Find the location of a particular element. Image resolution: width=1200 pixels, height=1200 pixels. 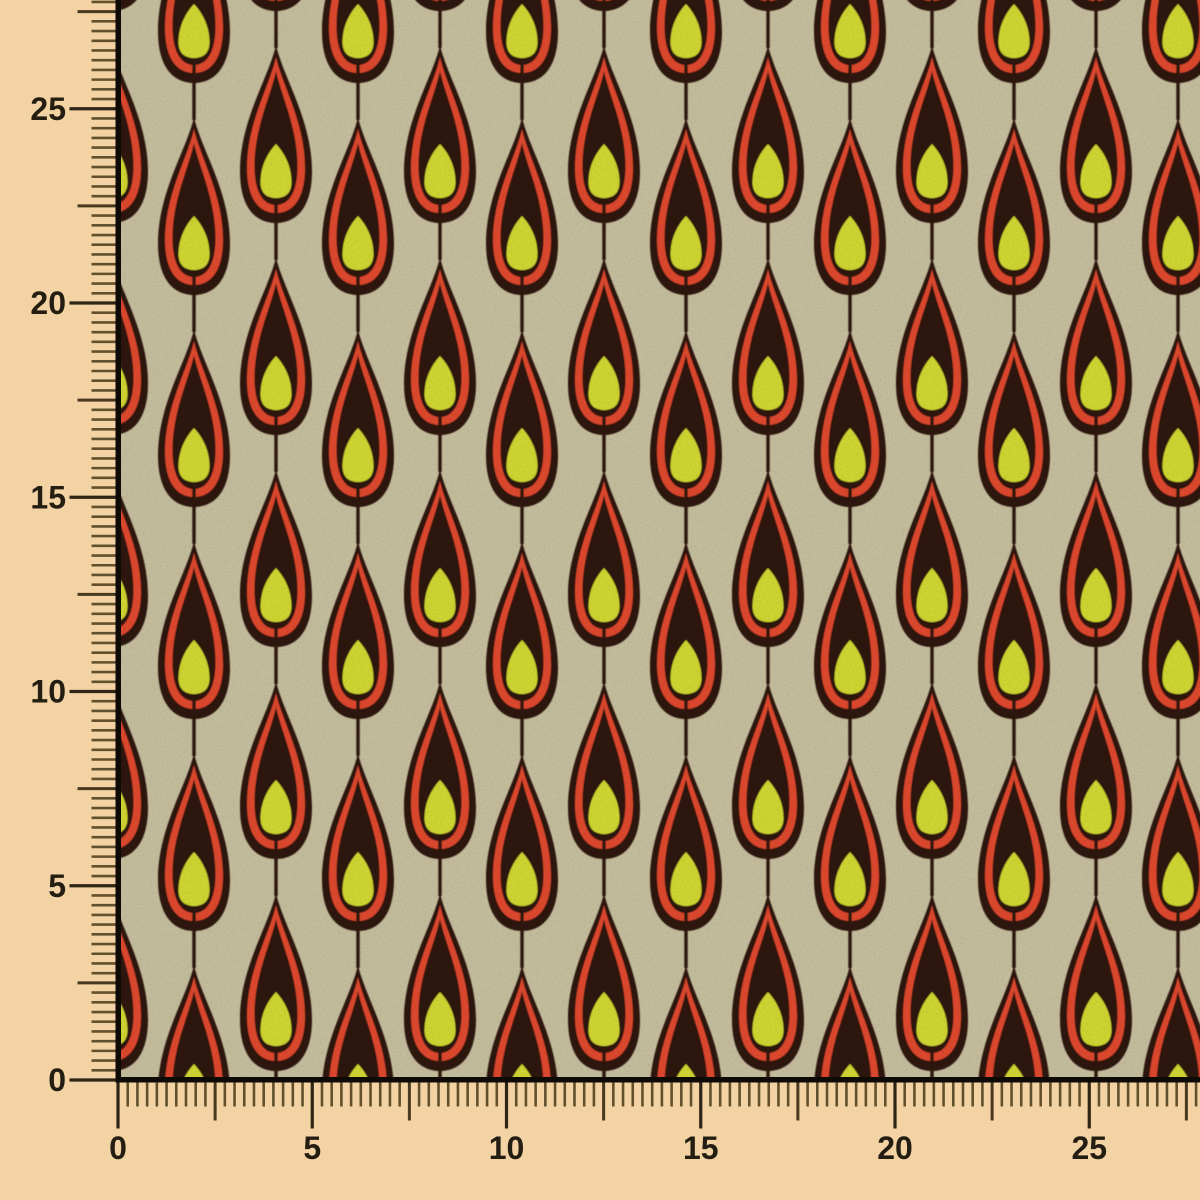

left-ruler-labels: 0 5 10 15 20 25 is located at coordinates (48, 594).